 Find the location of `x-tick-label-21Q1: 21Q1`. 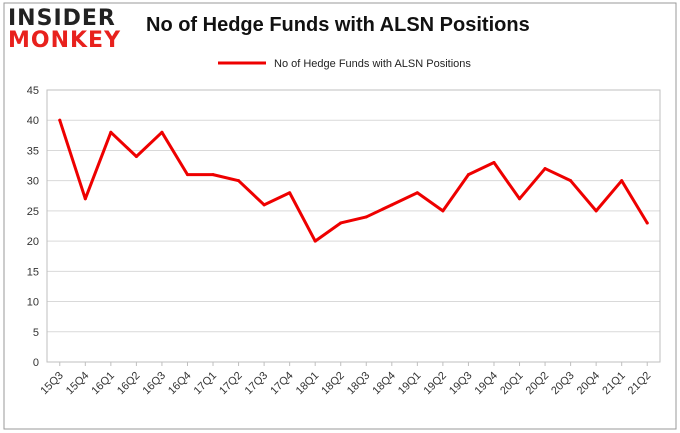

x-tick-label-21Q1: 21Q1 is located at coordinates (614, 384).